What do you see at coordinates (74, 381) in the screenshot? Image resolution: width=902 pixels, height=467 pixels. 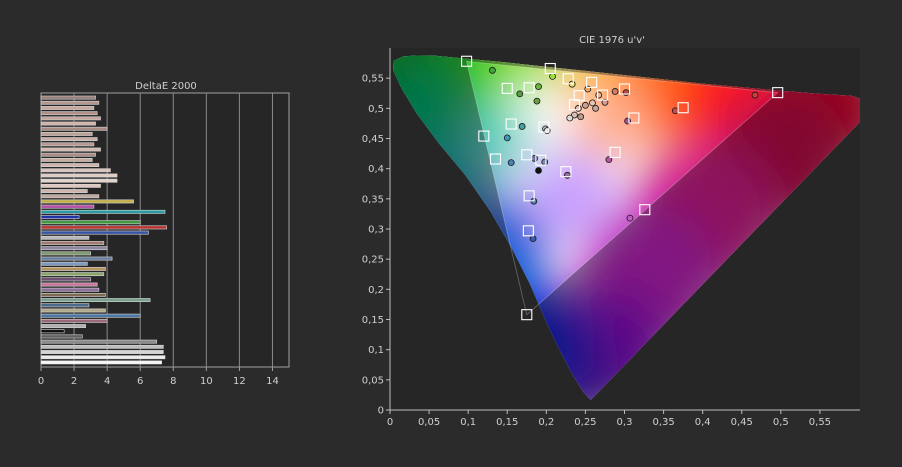 I see `deltae-x-tick-label: 2` at bounding box center [74, 381].